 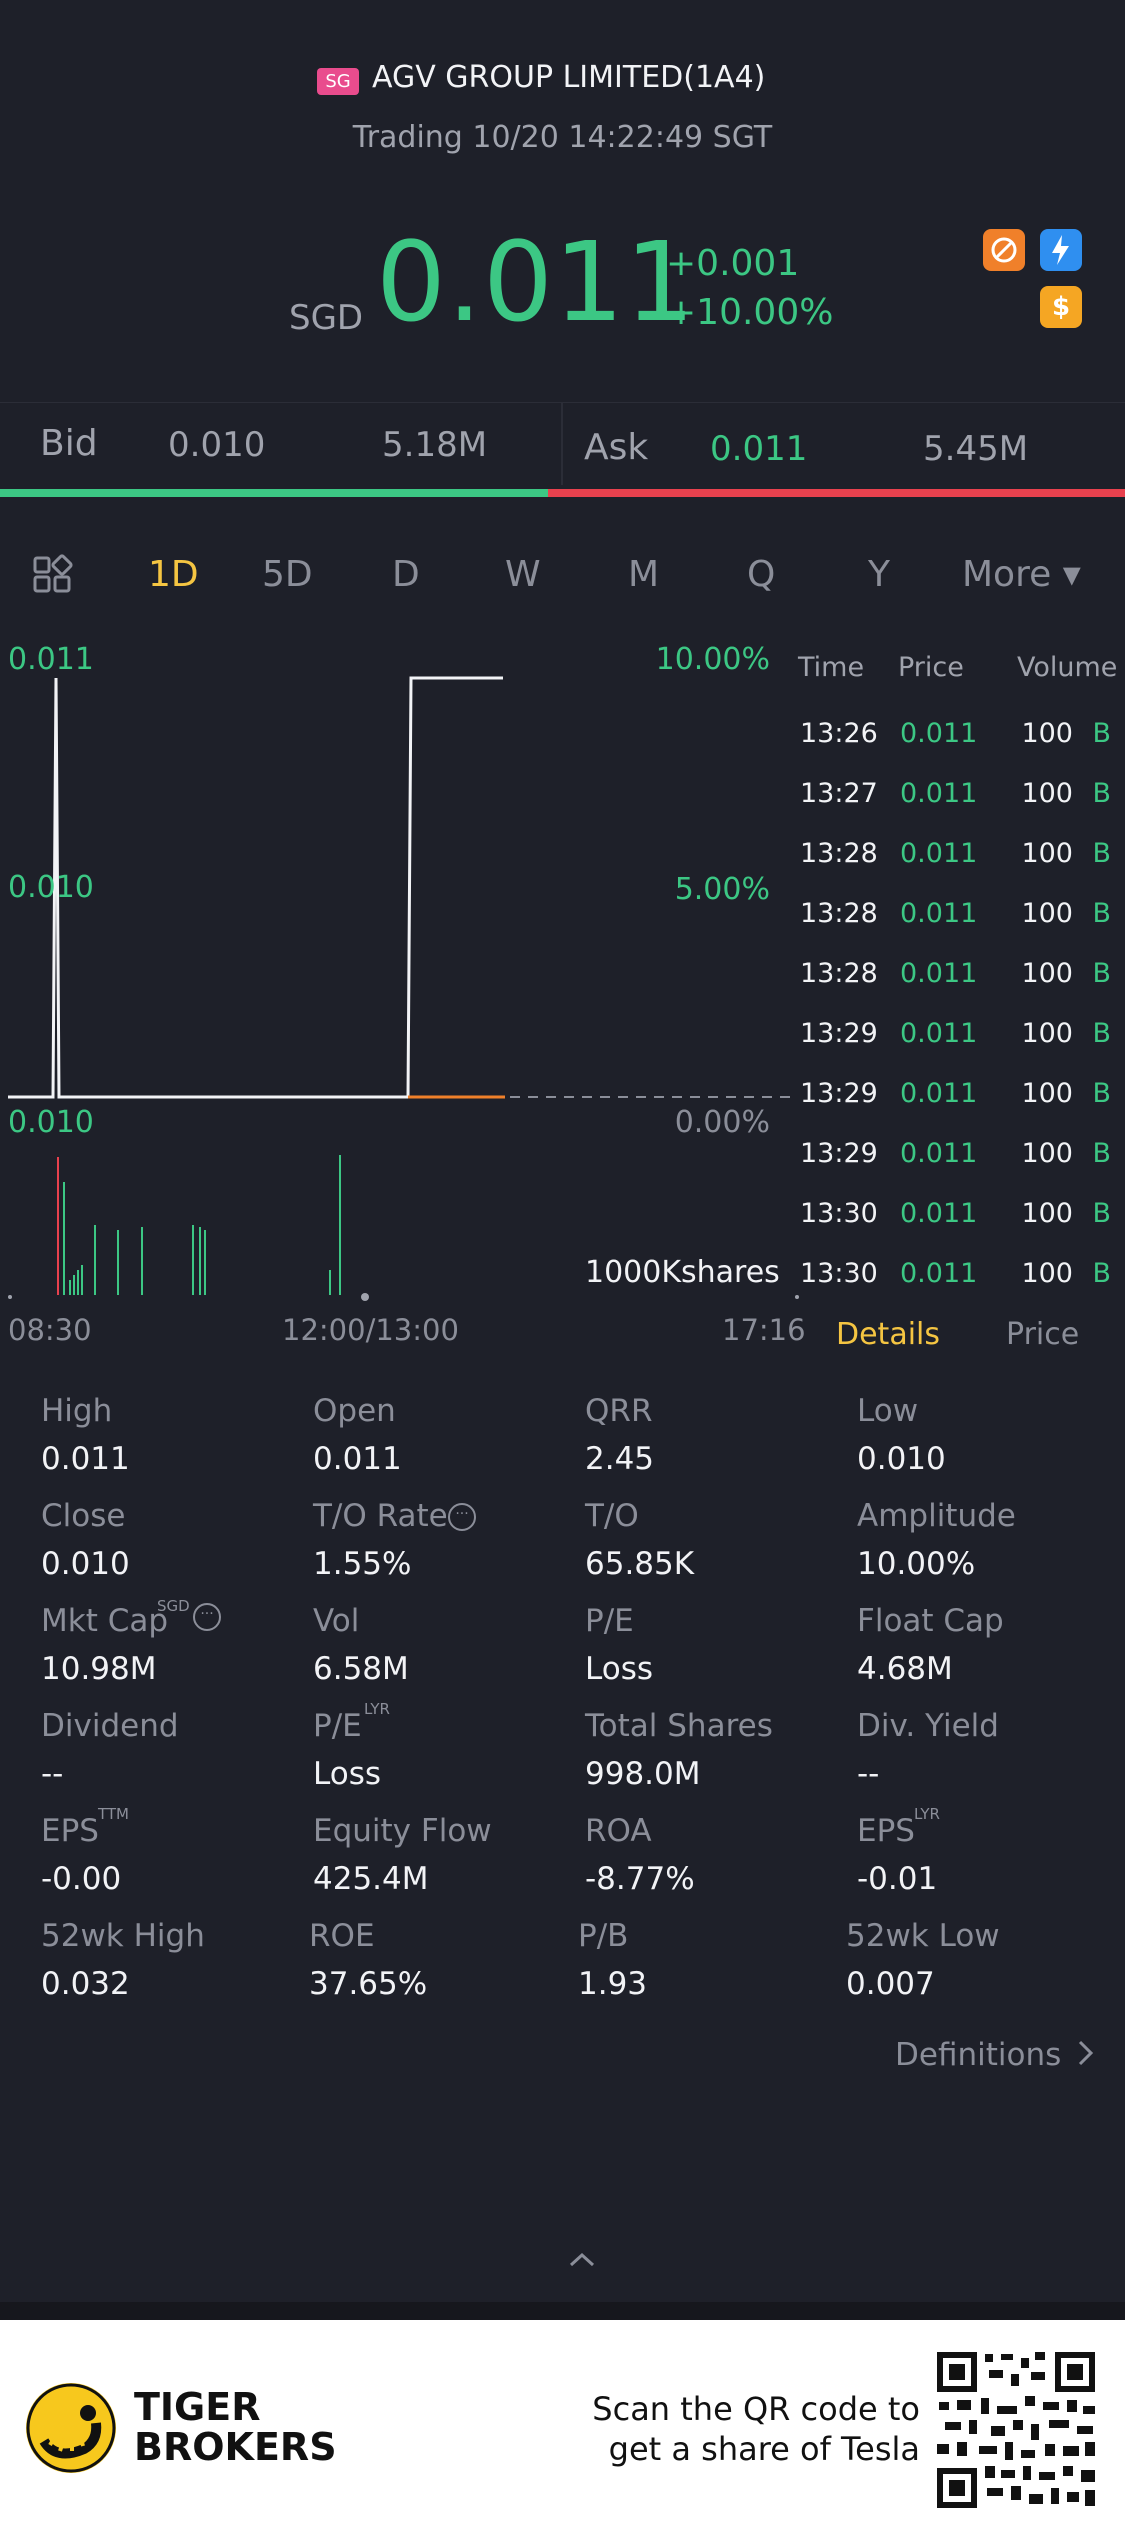 What do you see at coordinates (52, 1774) in the screenshot?
I see `stat-dividend-value: --` at bounding box center [52, 1774].